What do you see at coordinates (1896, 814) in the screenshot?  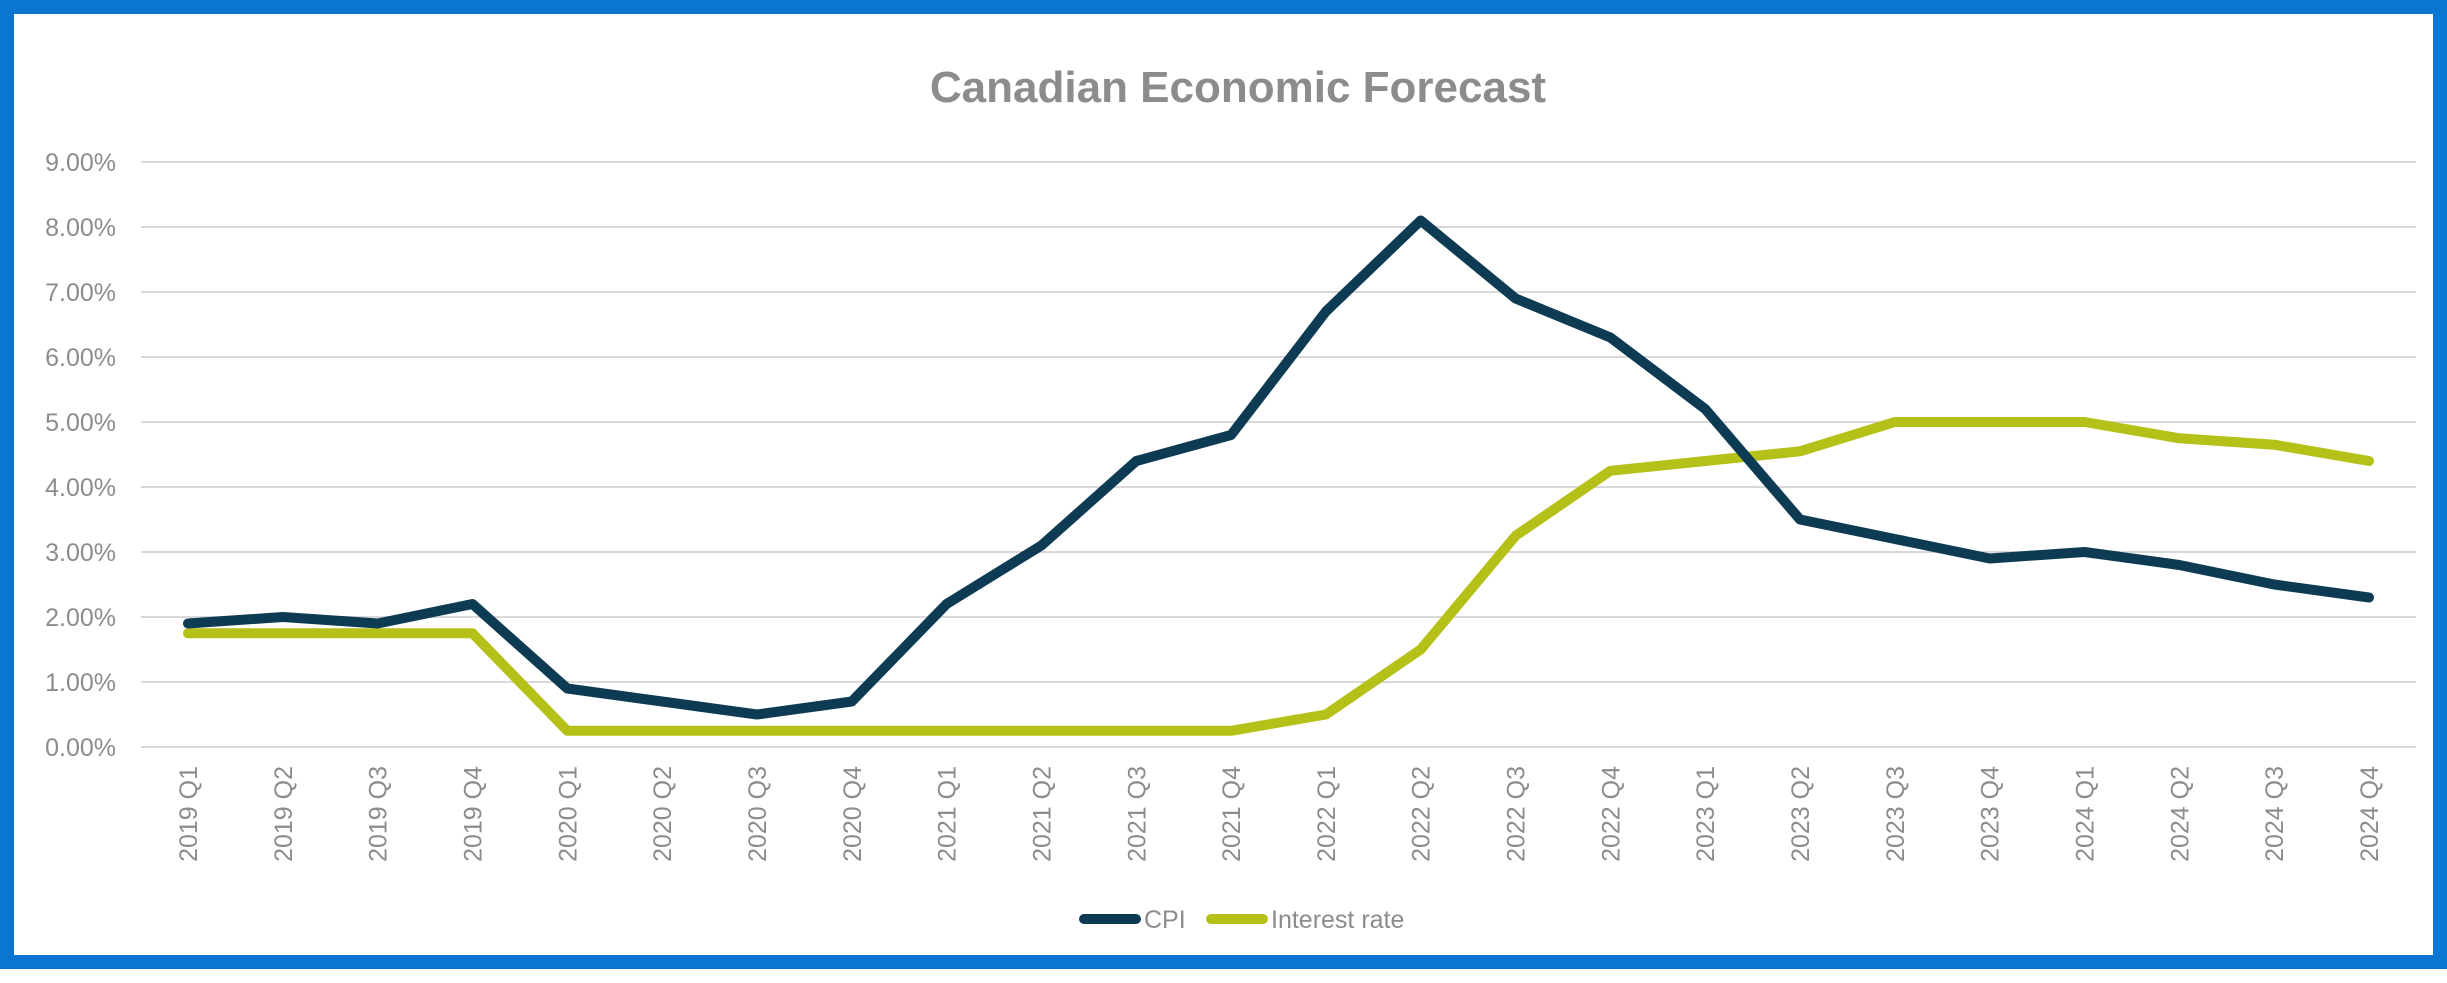 I see `x-tick-label: 2023 Q3` at bounding box center [1896, 814].